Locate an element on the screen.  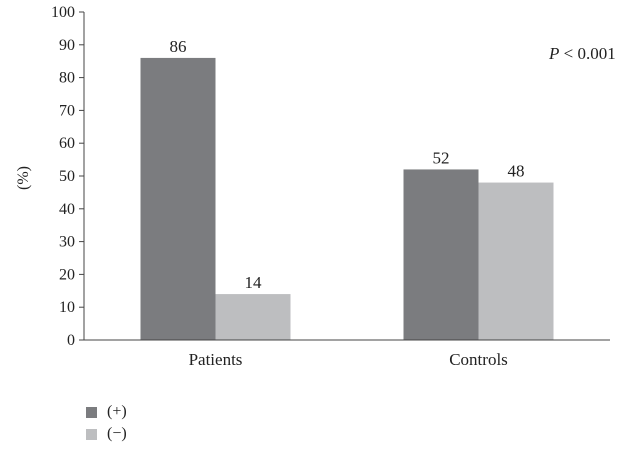
data-label: 52 is located at coordinates (441, 157).